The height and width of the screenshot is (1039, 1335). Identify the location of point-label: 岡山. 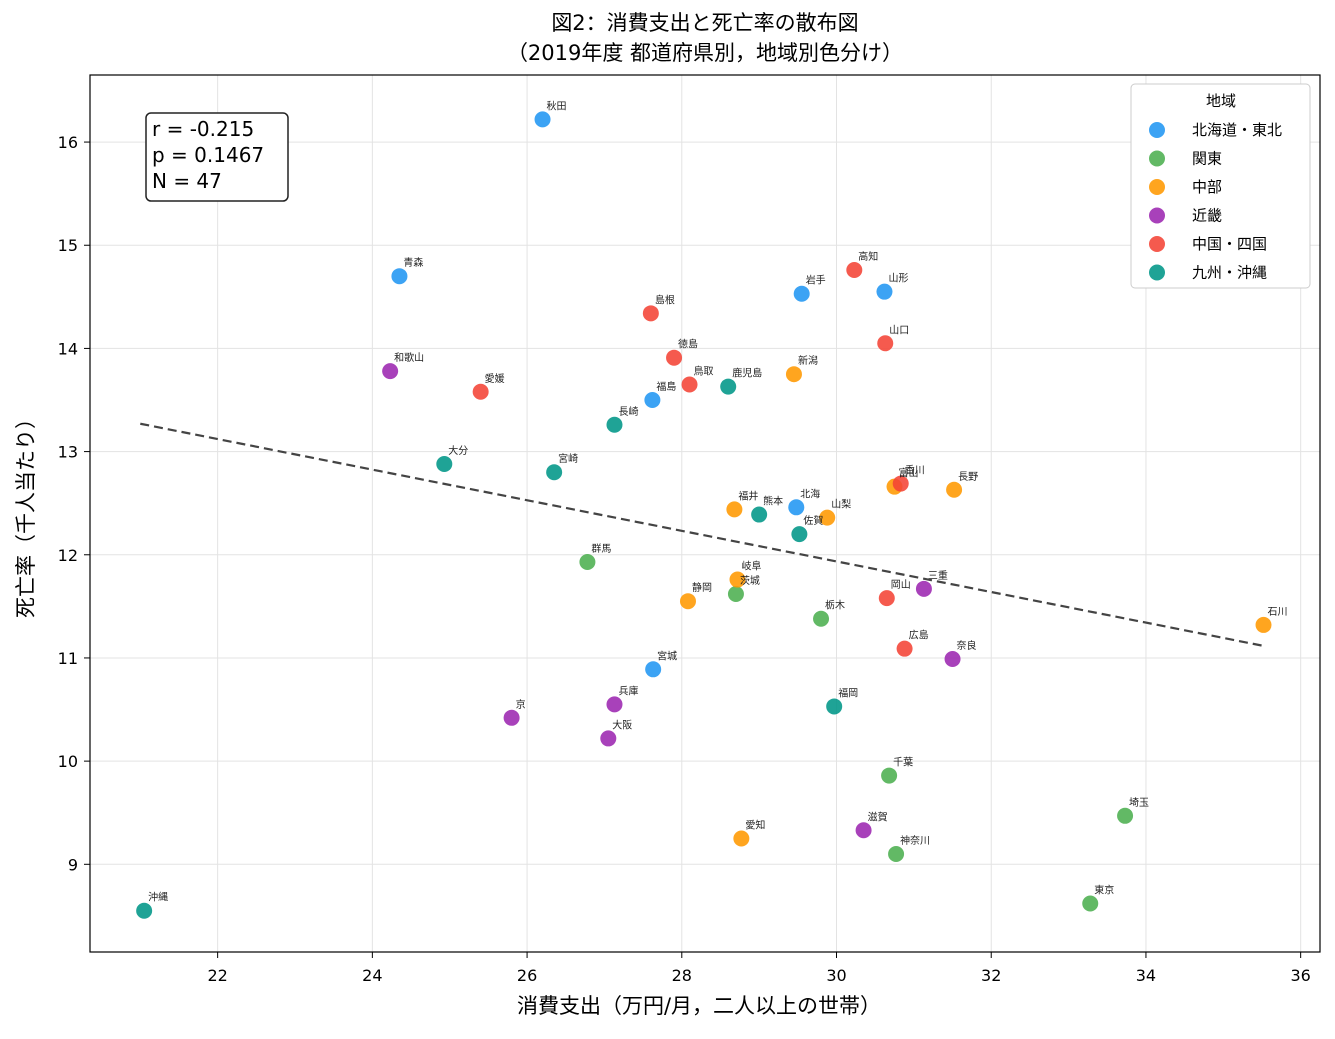
(901, 585).